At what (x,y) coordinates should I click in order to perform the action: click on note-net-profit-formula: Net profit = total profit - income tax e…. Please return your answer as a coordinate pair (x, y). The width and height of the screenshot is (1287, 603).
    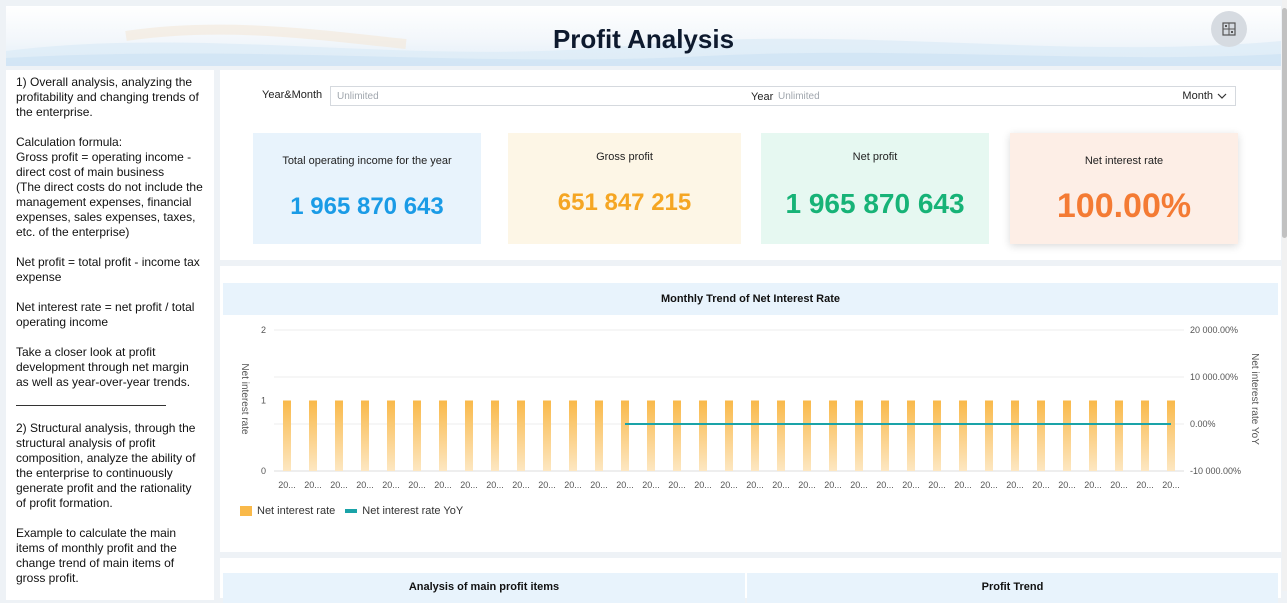
    Looking at the image, I should click on (108, 269).